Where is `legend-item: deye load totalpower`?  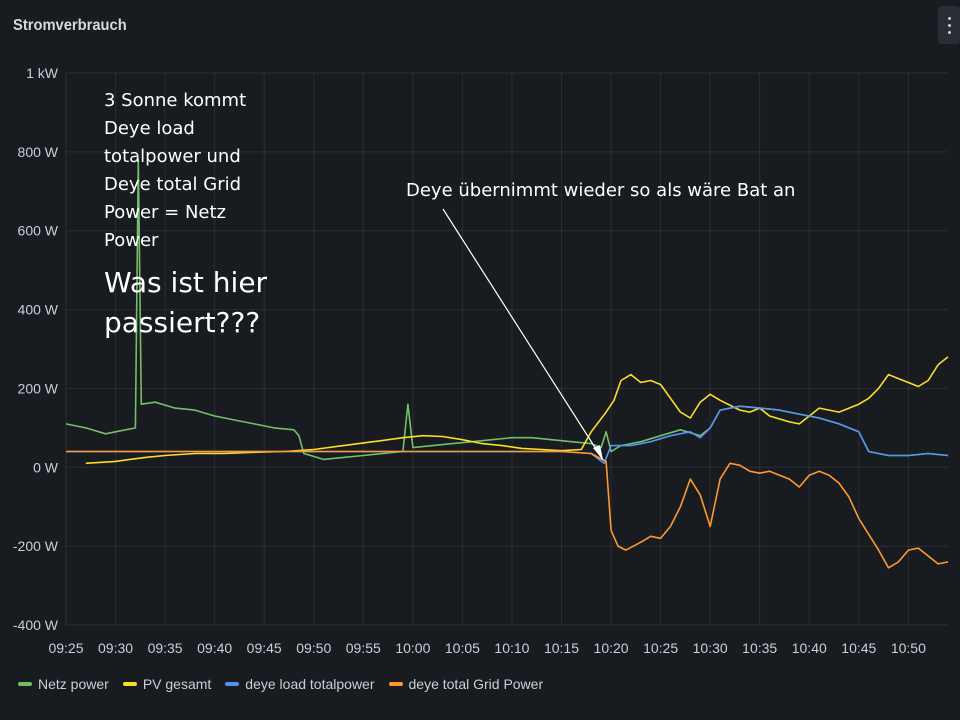 legend-item: deye load totalpower is located at coordinates (300, 684).